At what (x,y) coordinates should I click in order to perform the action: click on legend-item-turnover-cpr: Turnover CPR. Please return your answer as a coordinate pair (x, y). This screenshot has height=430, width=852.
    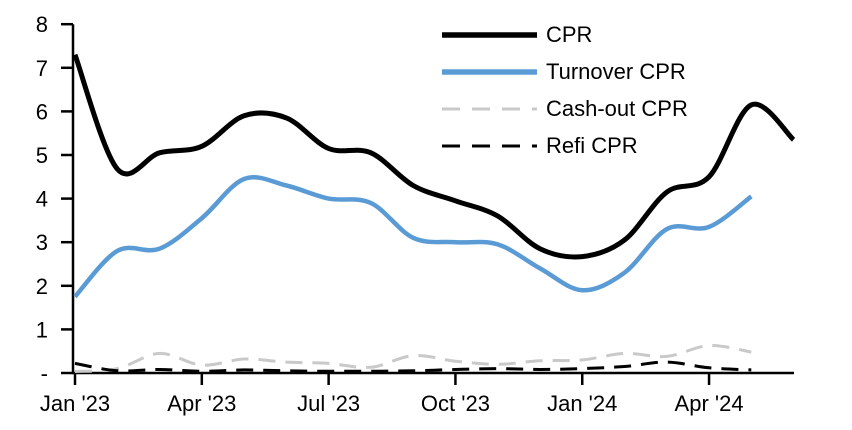
    Looking at the image, I should click on (565, 71).